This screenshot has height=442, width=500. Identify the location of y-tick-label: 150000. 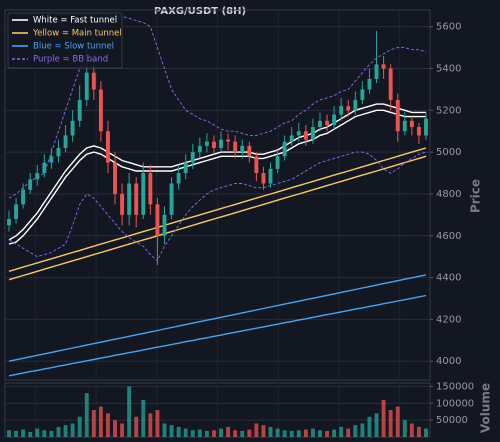
(455, 386).